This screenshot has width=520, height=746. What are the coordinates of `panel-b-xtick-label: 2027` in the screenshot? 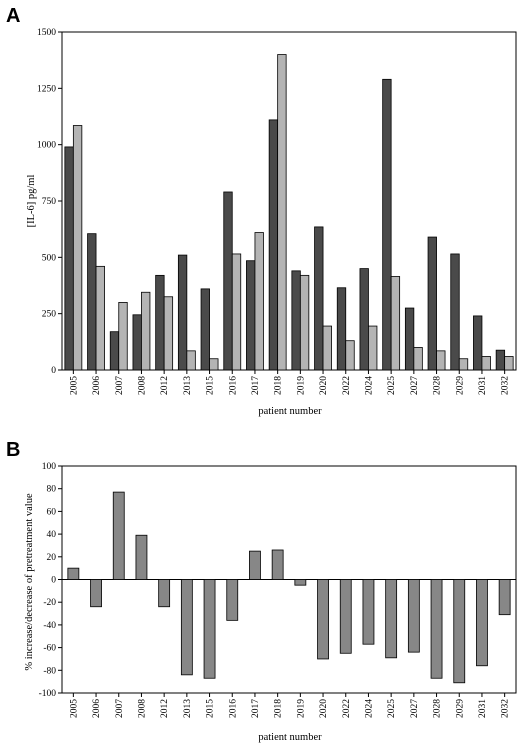 It's located at (415, 708).